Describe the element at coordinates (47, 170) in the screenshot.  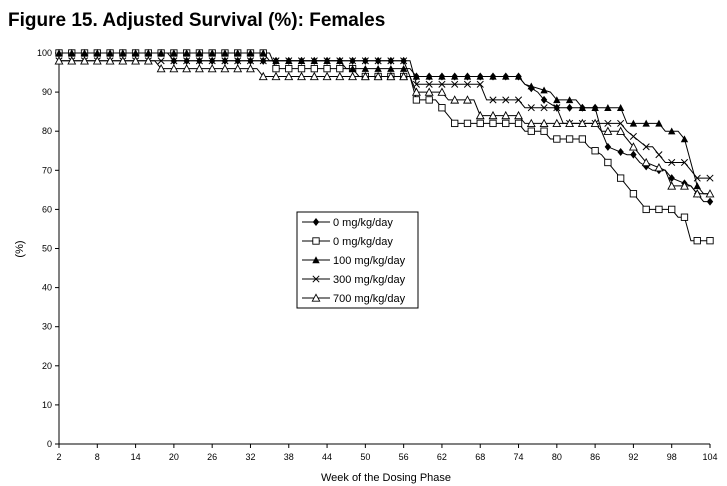
I see `y-tick-label: 70` at that location.